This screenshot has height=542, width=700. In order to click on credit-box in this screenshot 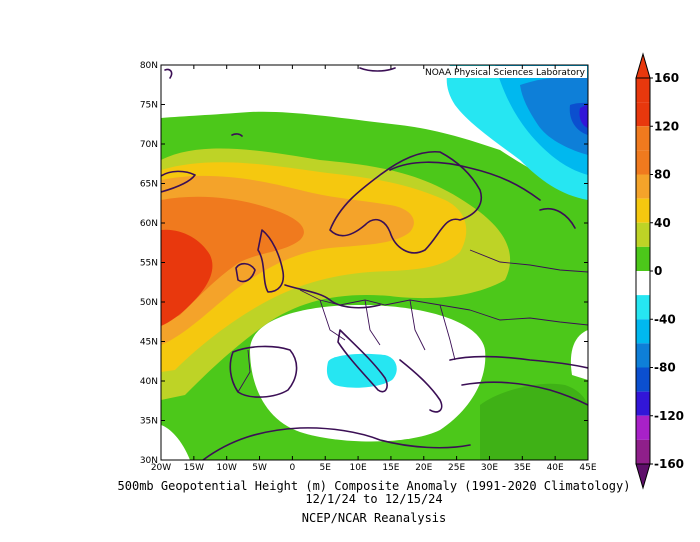, I will do `click(496, 72)`.